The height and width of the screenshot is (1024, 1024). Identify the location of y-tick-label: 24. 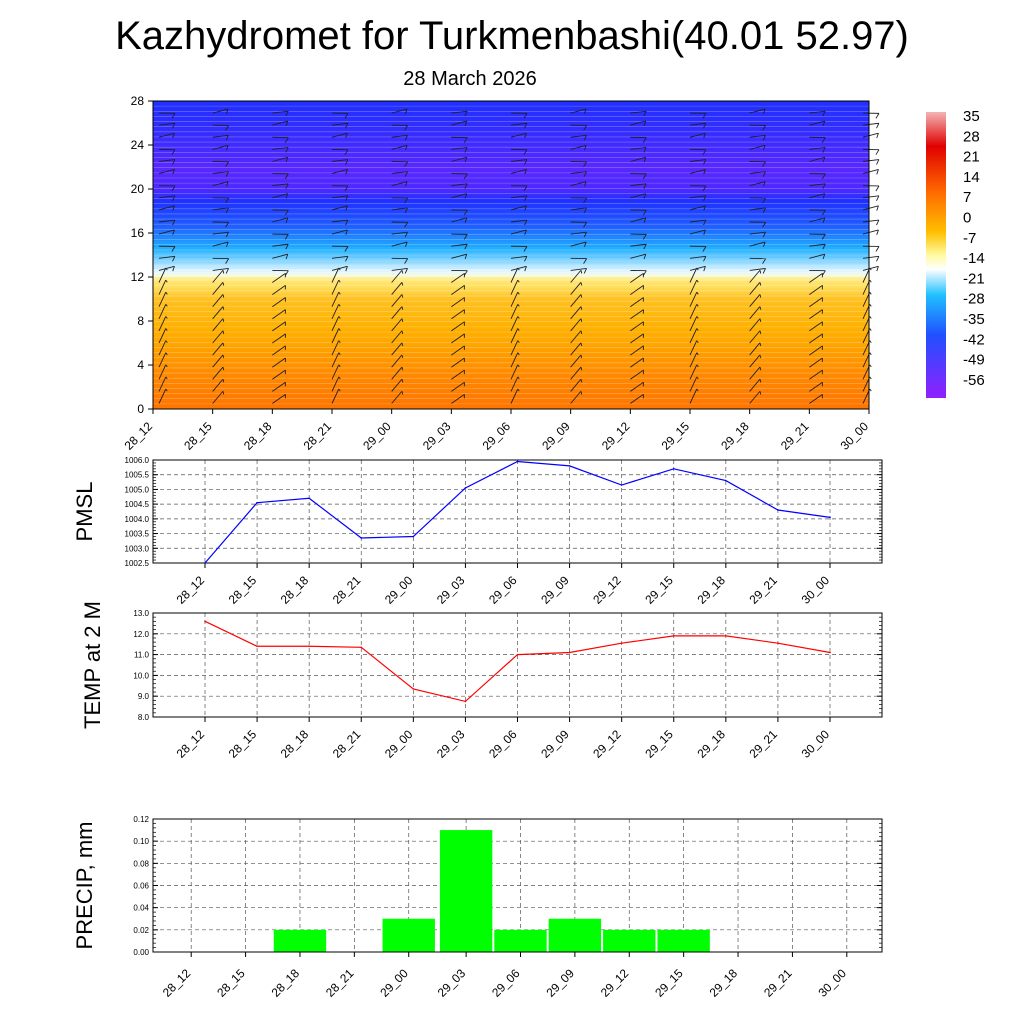
(138, 145).